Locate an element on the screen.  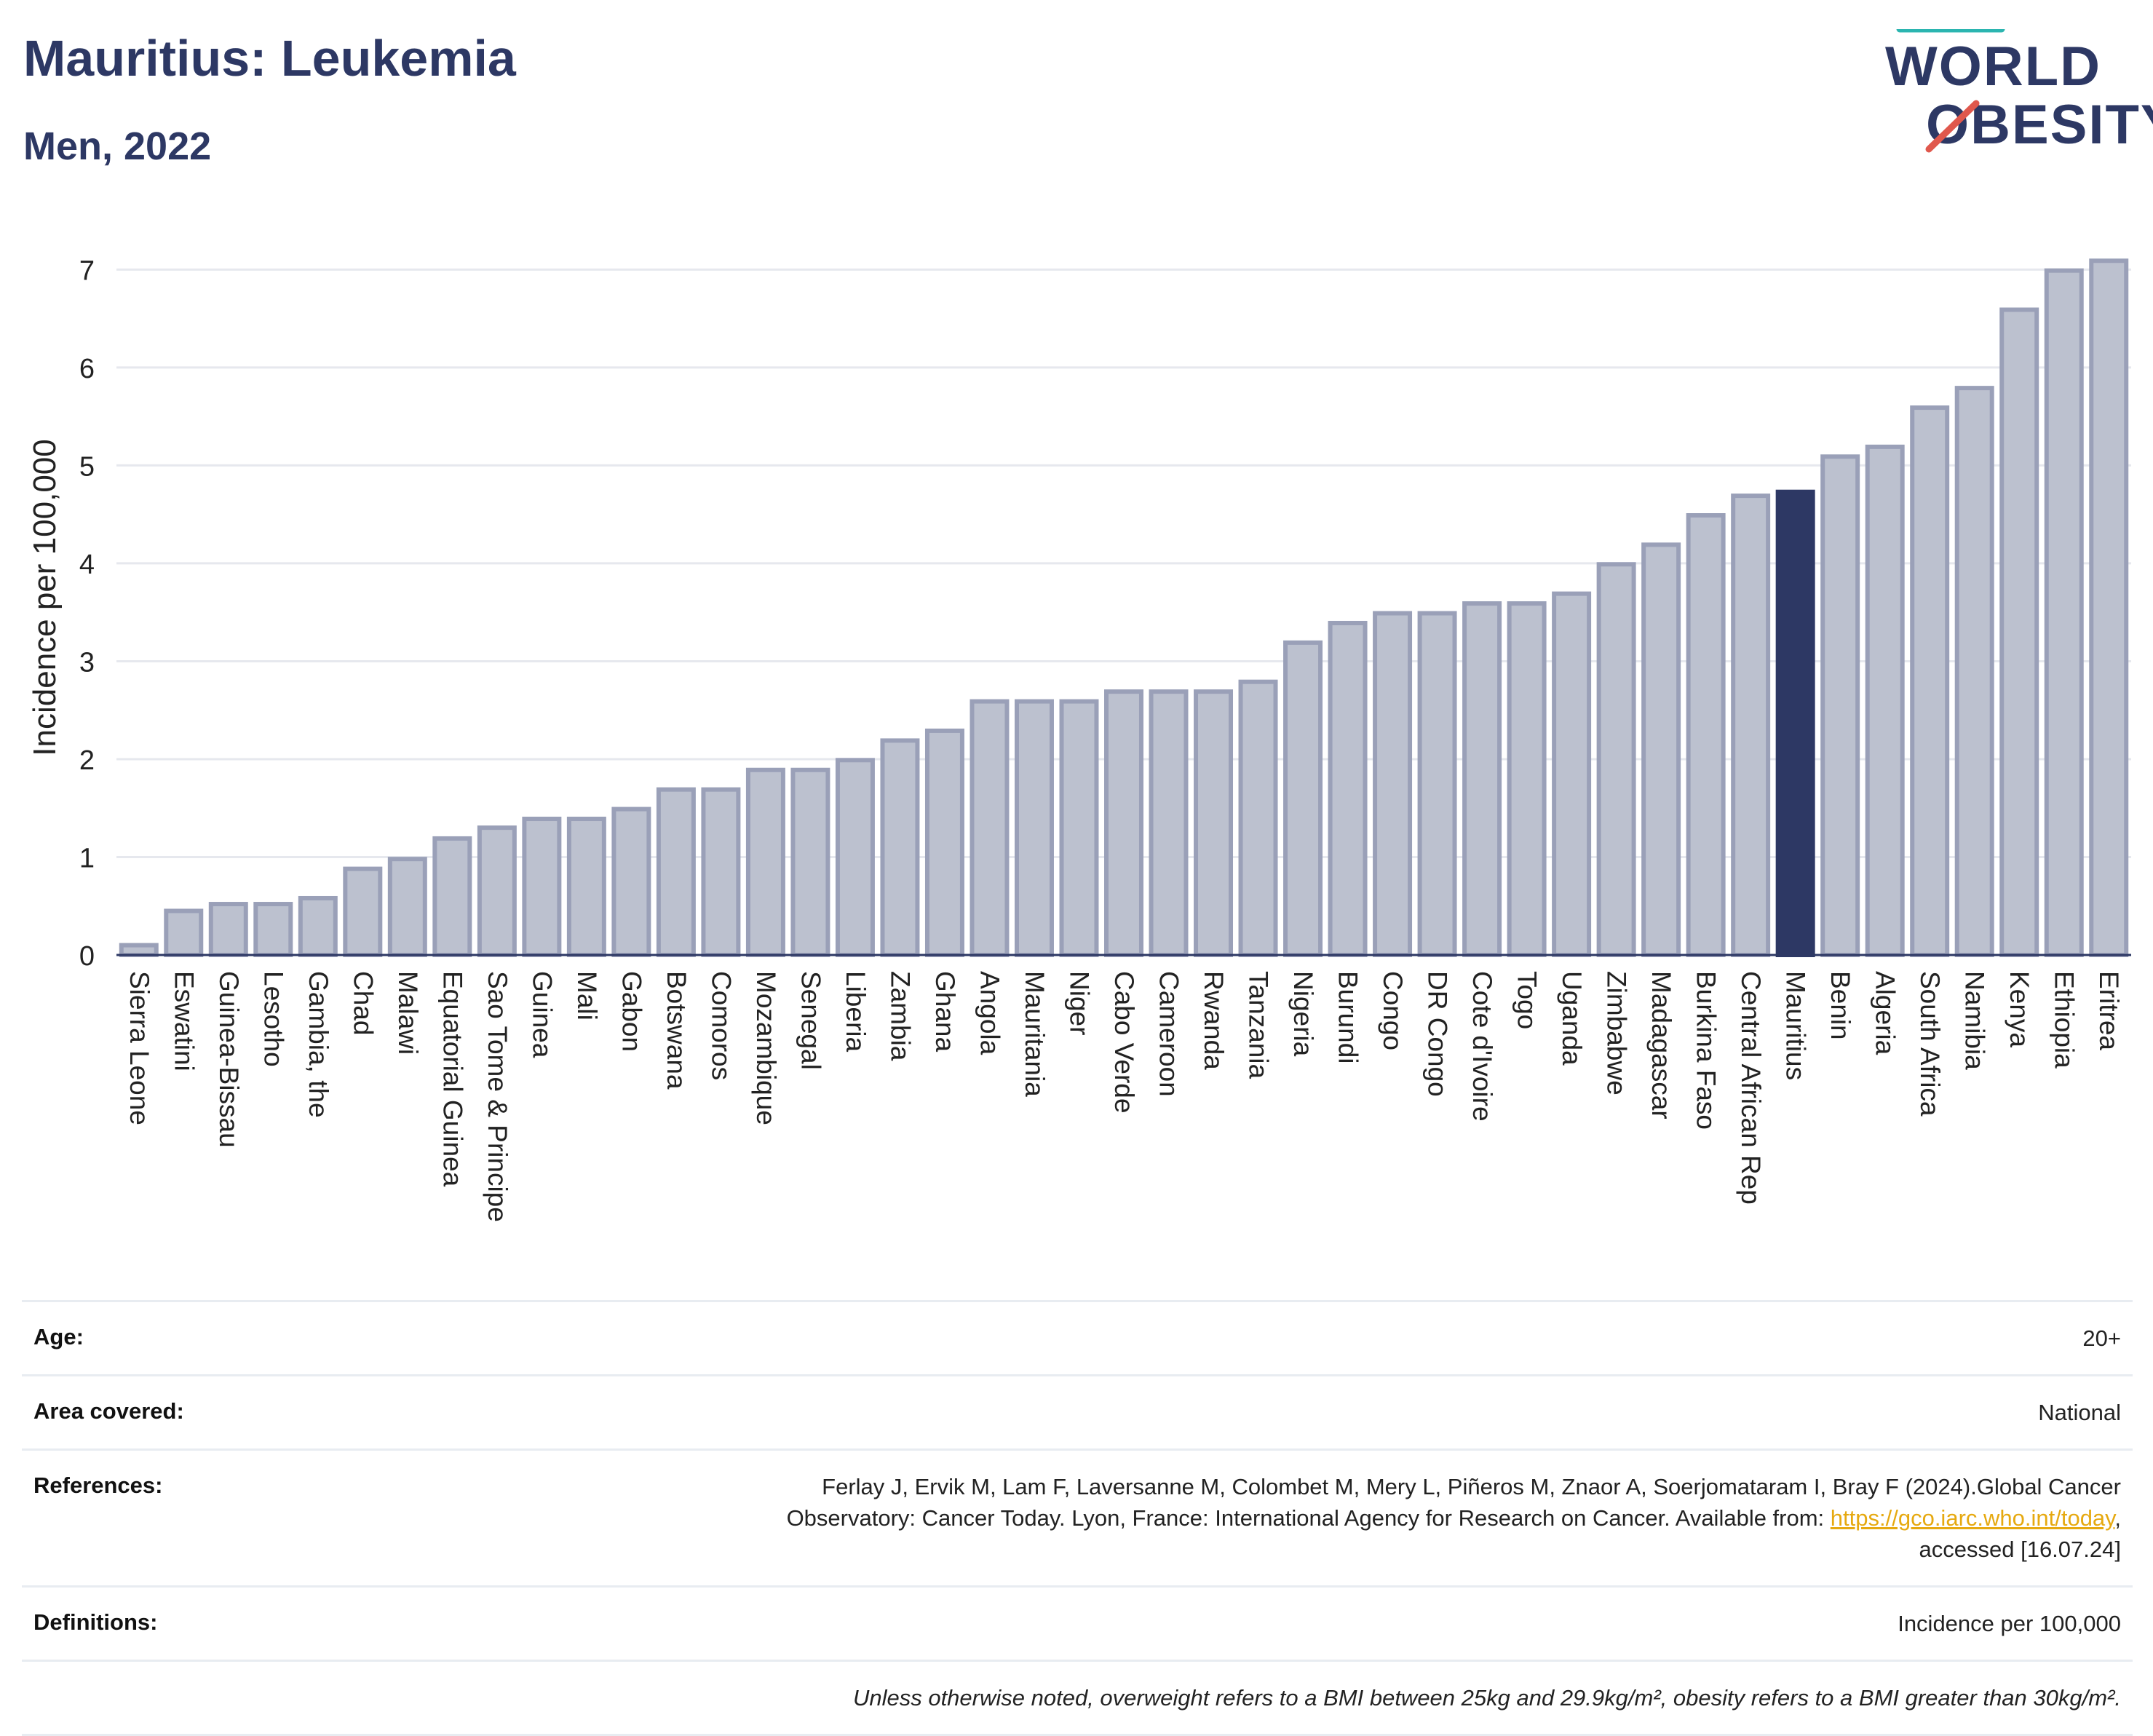
y-tick-label: 5 is located at coordinates (87, 466).